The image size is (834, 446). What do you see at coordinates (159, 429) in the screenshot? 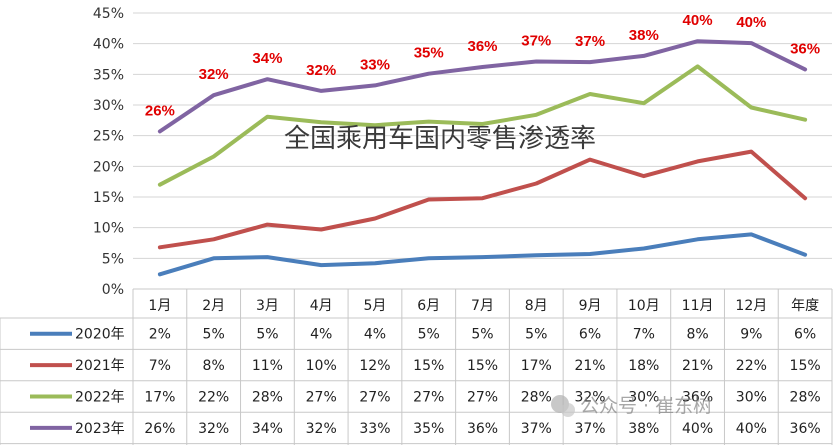
I see `table-cell: 26%` at bounding box center [159, 429].